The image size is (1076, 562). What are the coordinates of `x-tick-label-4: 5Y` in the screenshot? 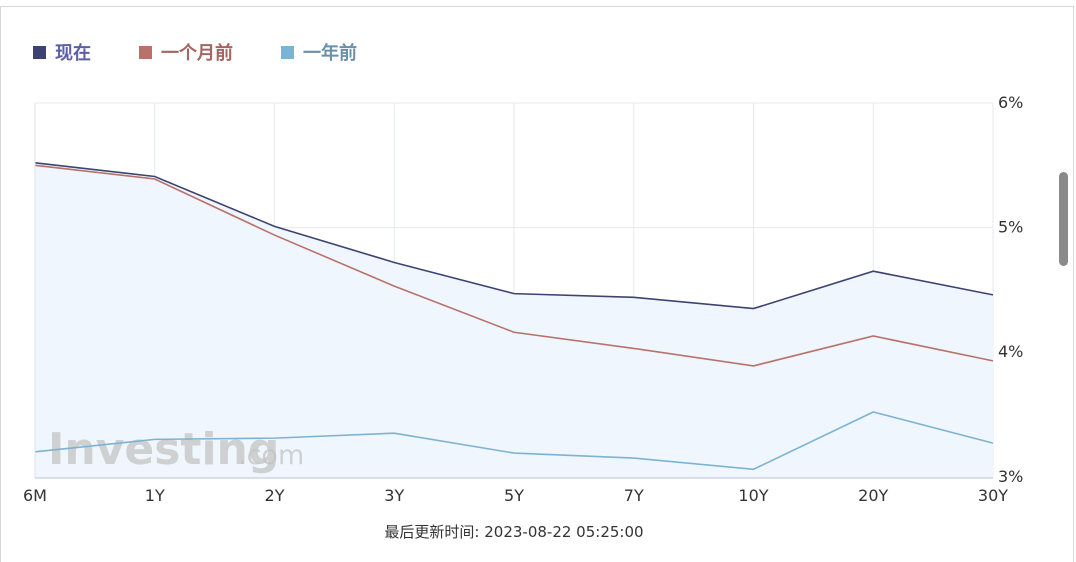 It's located at (514, 495).